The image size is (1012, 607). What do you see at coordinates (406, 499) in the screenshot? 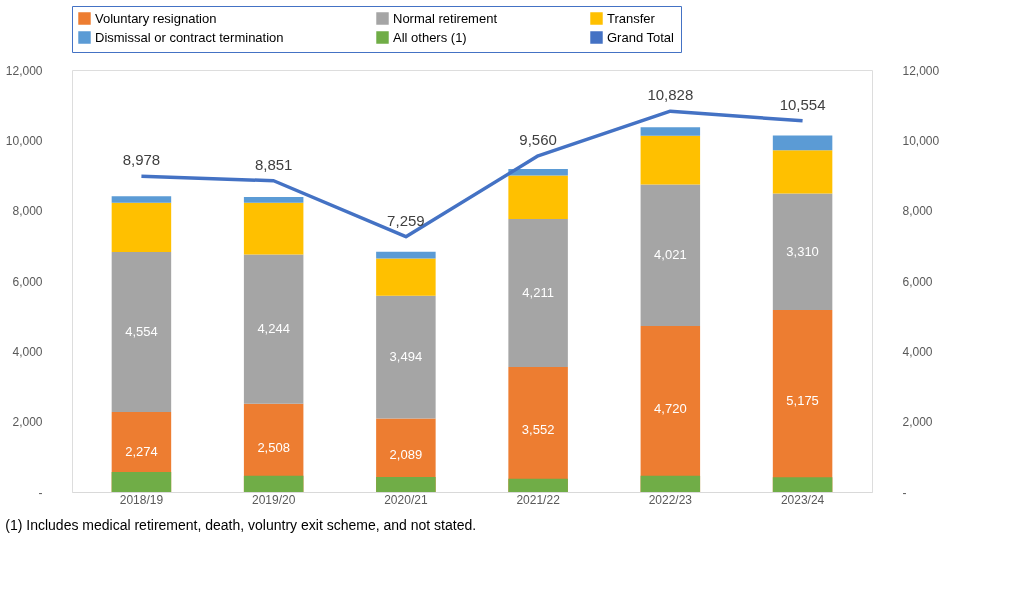
I see `x-tick-label: 2020/21` at bounding box center [406, 499].